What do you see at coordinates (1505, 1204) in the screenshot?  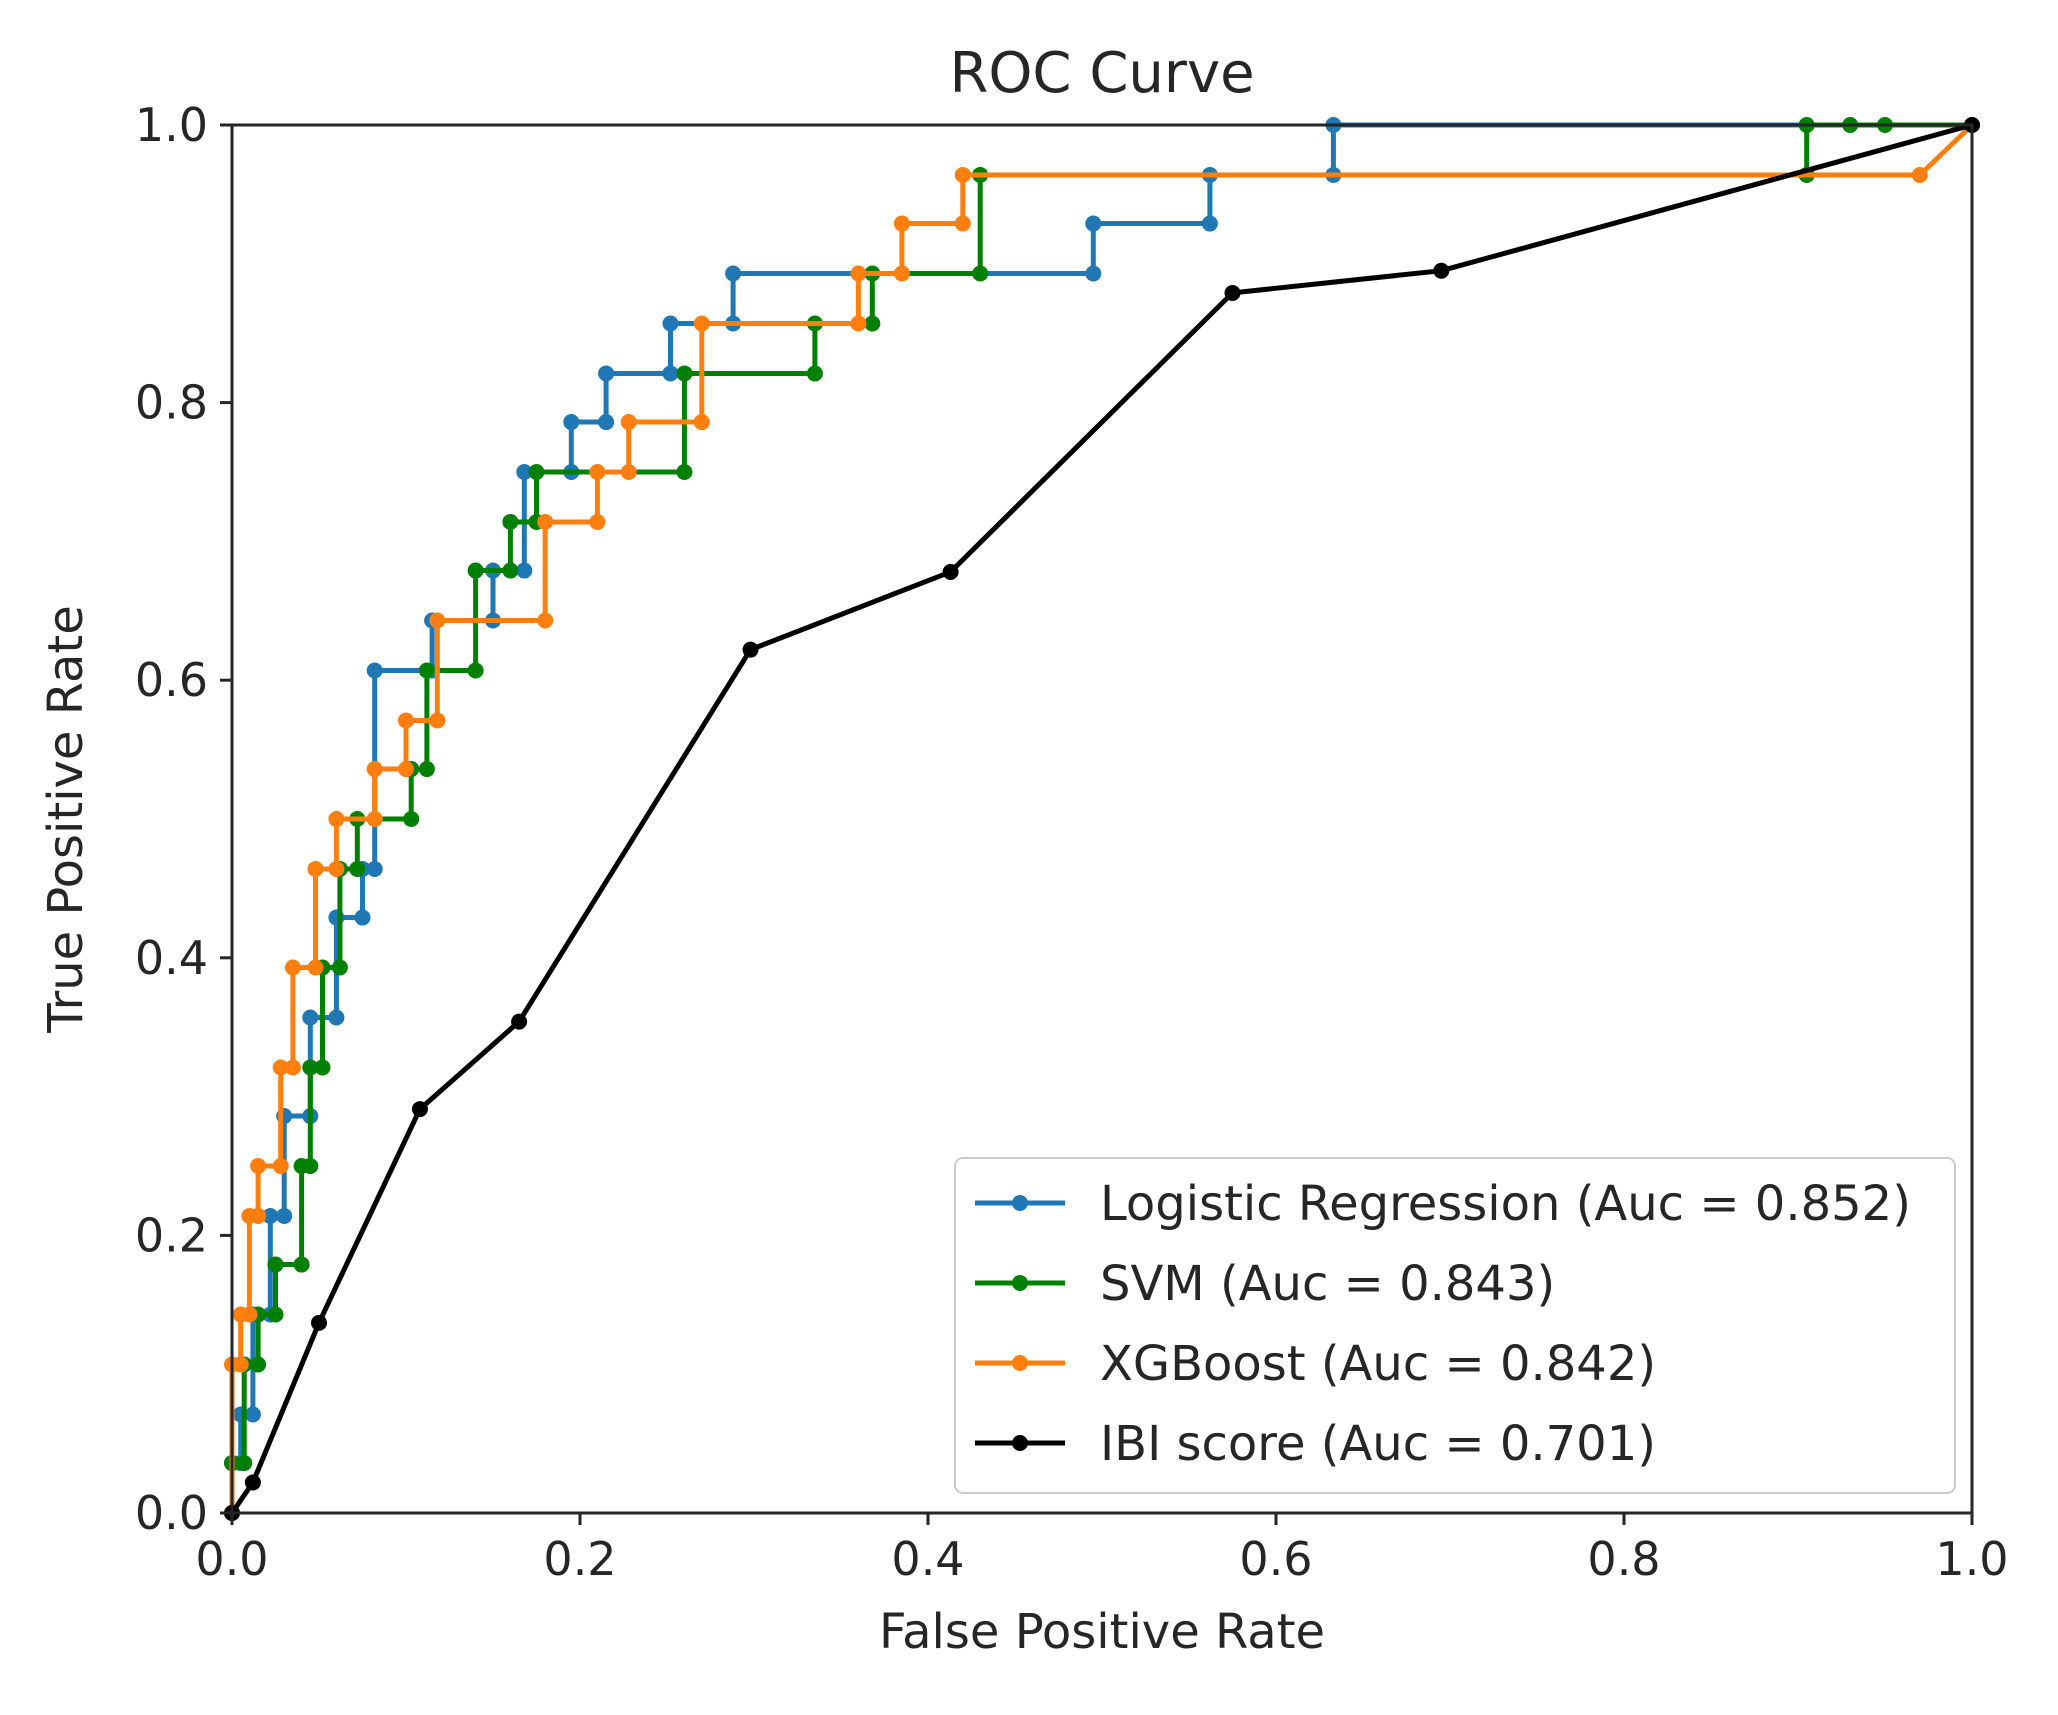 I see `legend-label: Logistic Regression (Auc = 0.852)` at bounding box center [1505, 1204].